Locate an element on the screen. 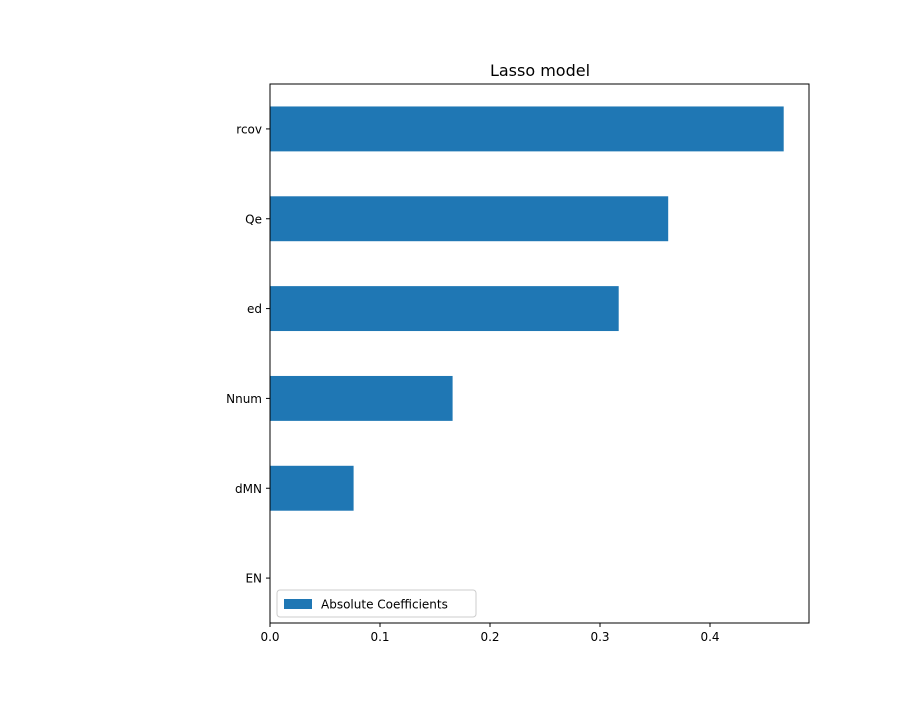  x-axis: 0.0 0.1 0.2 0.3 0.4 is located at coordinates (490, 633).